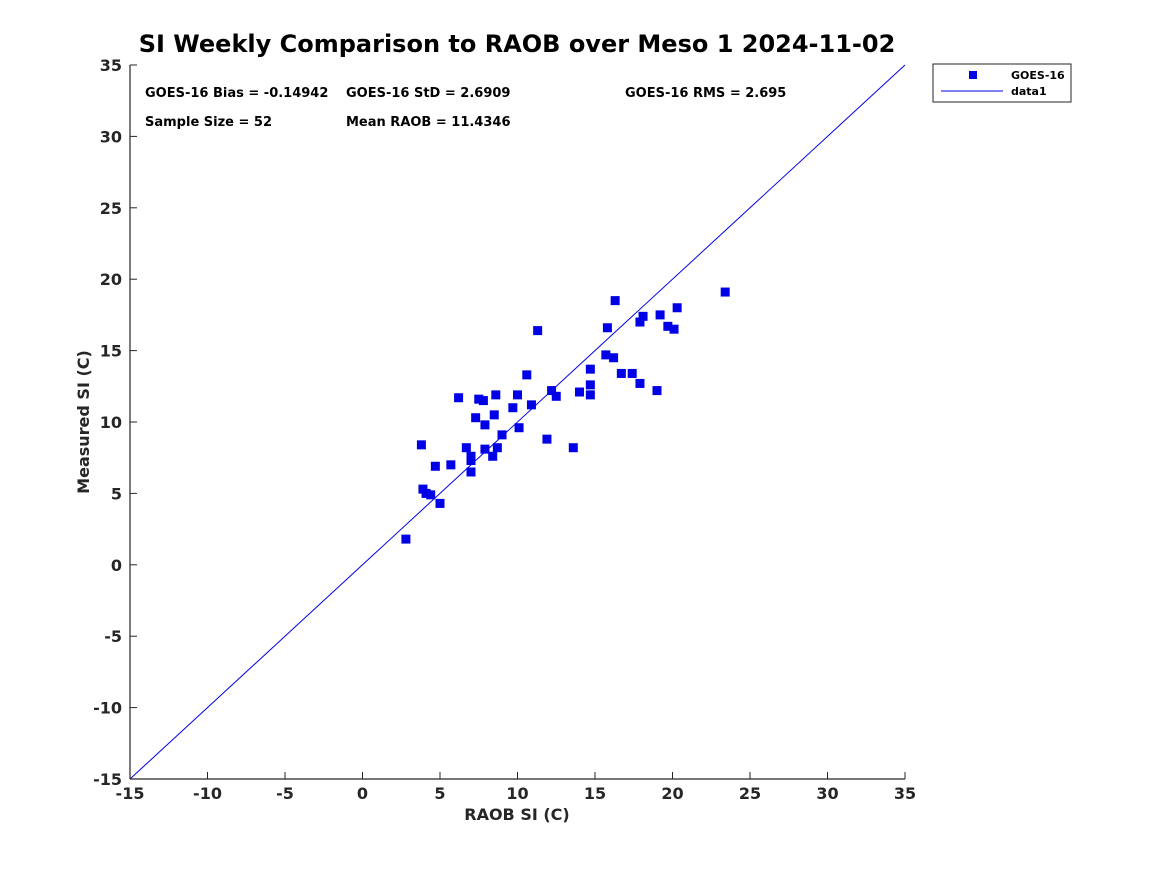 This screenshot has height=875, width=1167. Describe the element at coordinates (362, 793) in the screenshot. I see `x-tick-label: 0` at that location.